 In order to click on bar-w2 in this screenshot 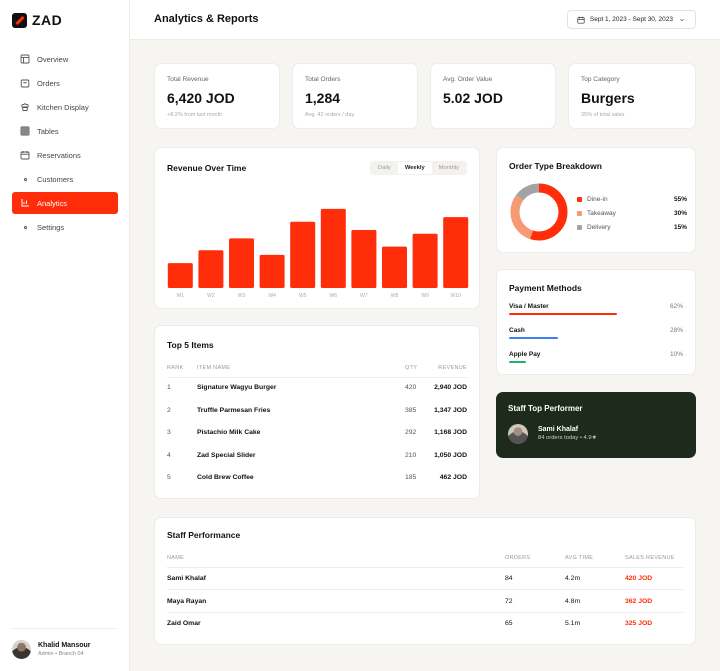, I will do `click(211, 269)`.